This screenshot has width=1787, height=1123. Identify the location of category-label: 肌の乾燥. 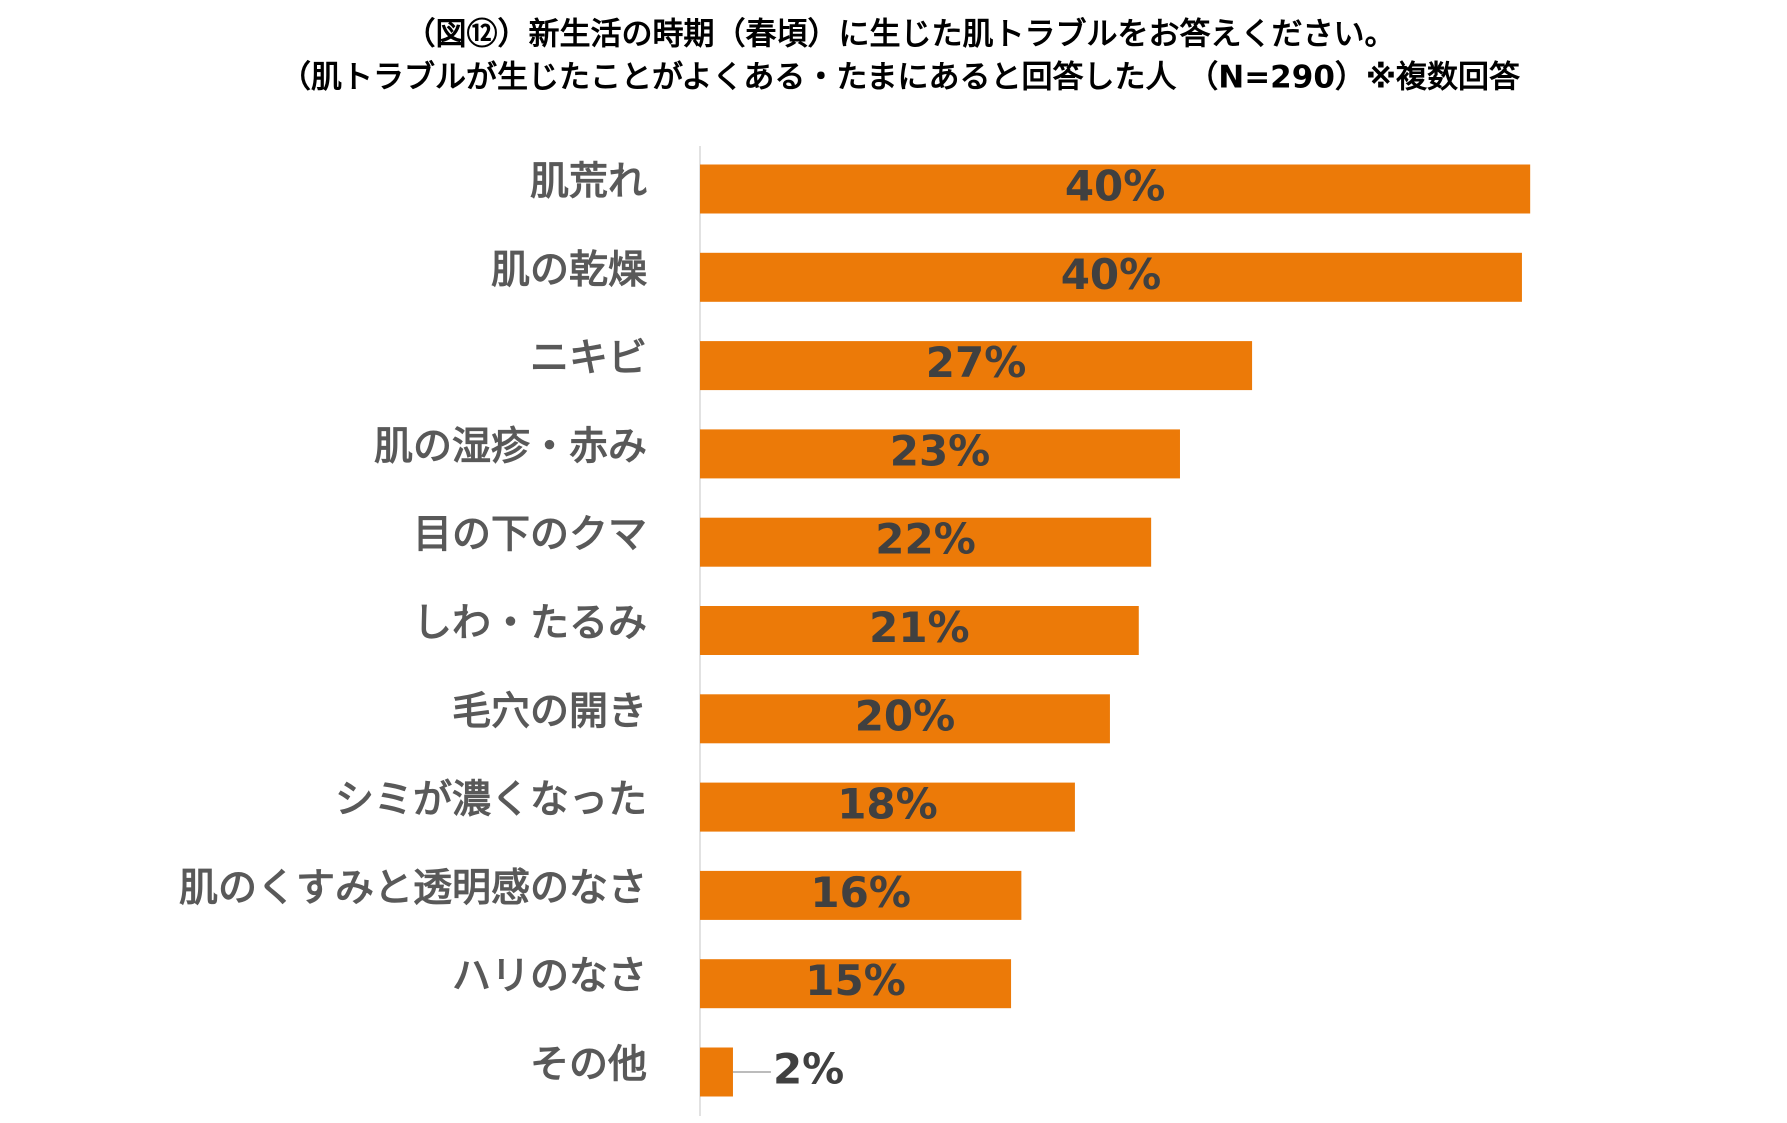
(569, 270).